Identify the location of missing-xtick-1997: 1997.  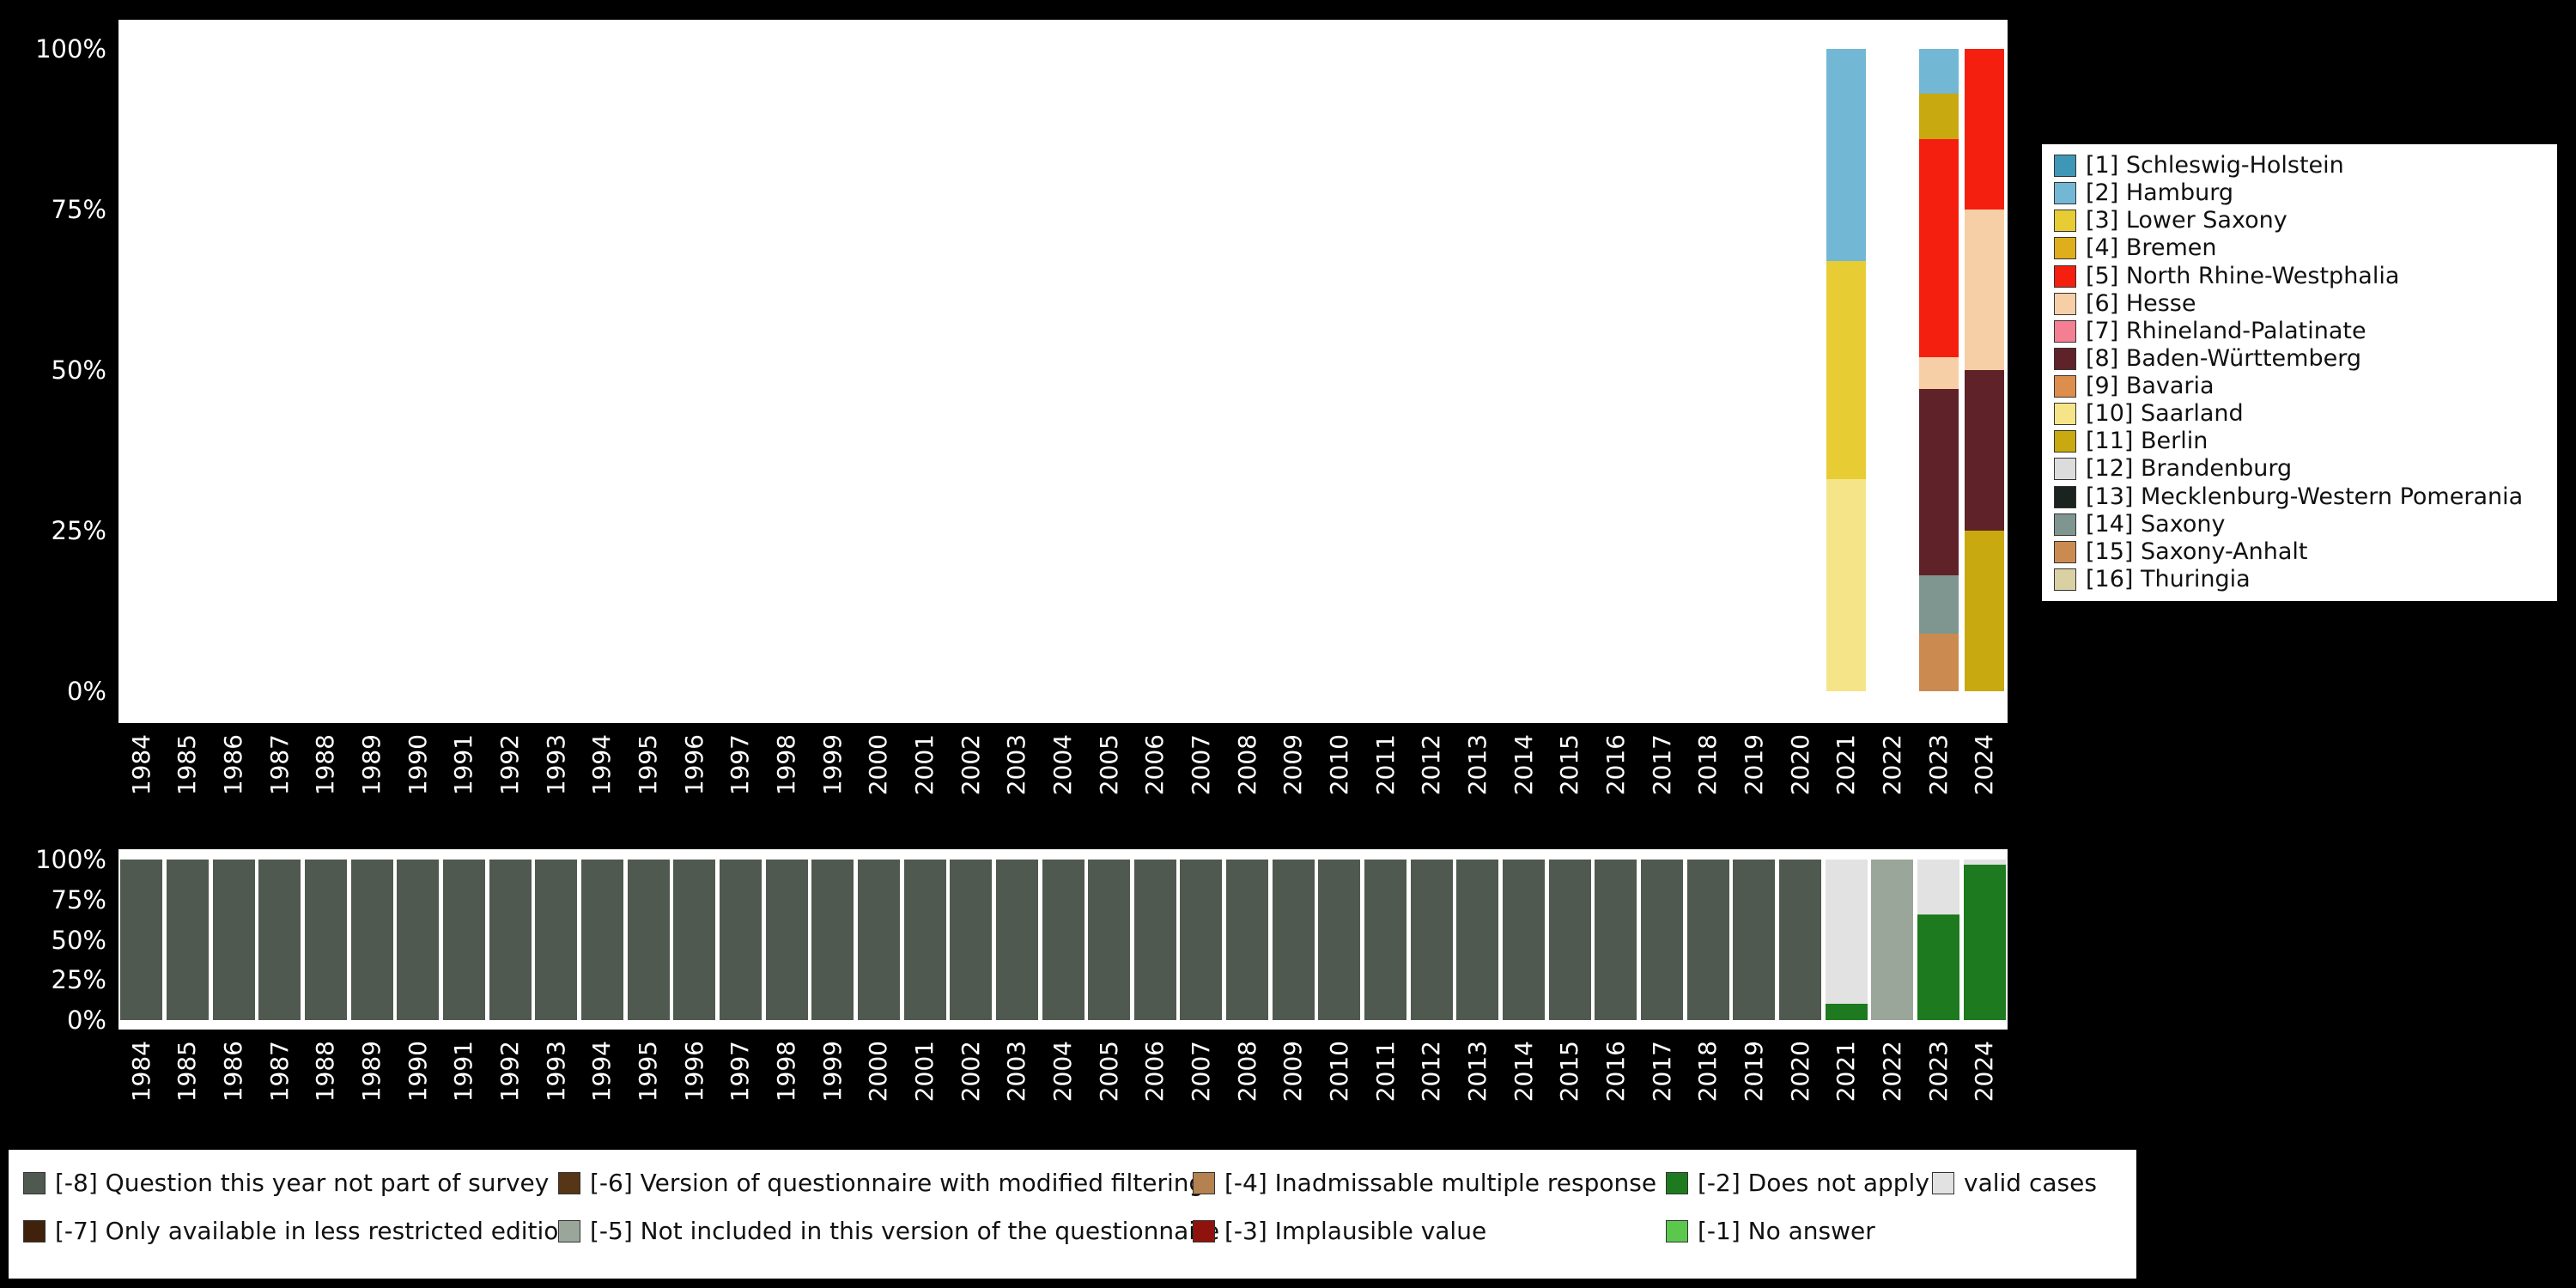
(740, 1072).